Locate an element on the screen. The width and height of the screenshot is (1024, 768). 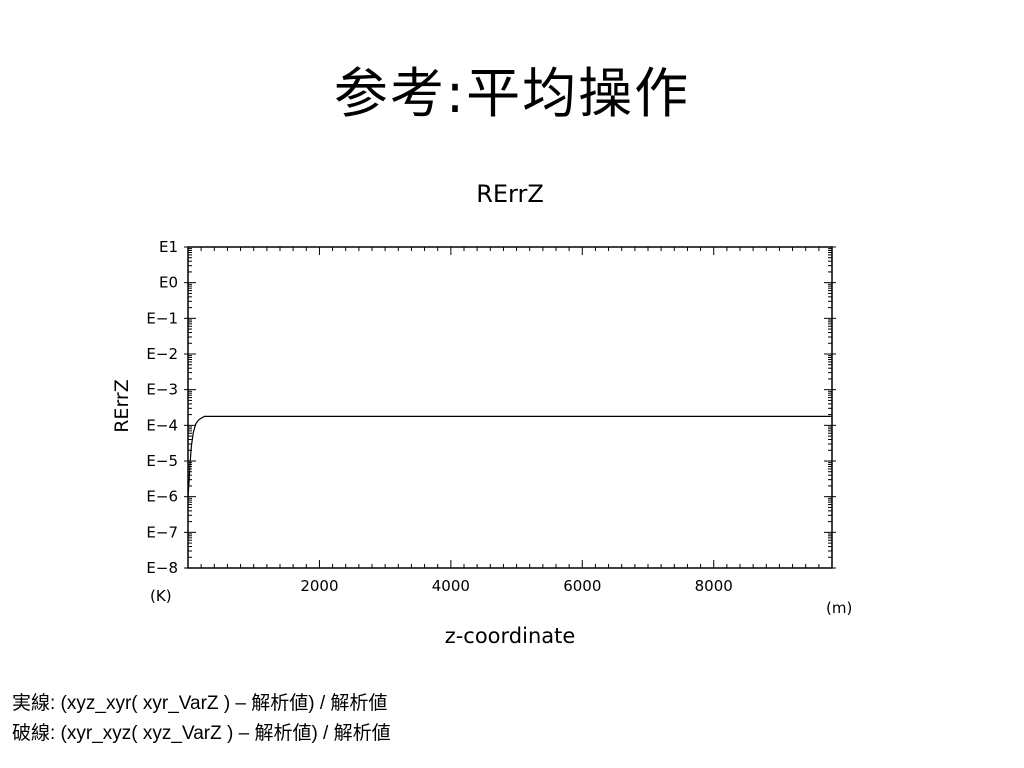
slide-title: 参考:平均操作 is located at coordinates (512, 93).